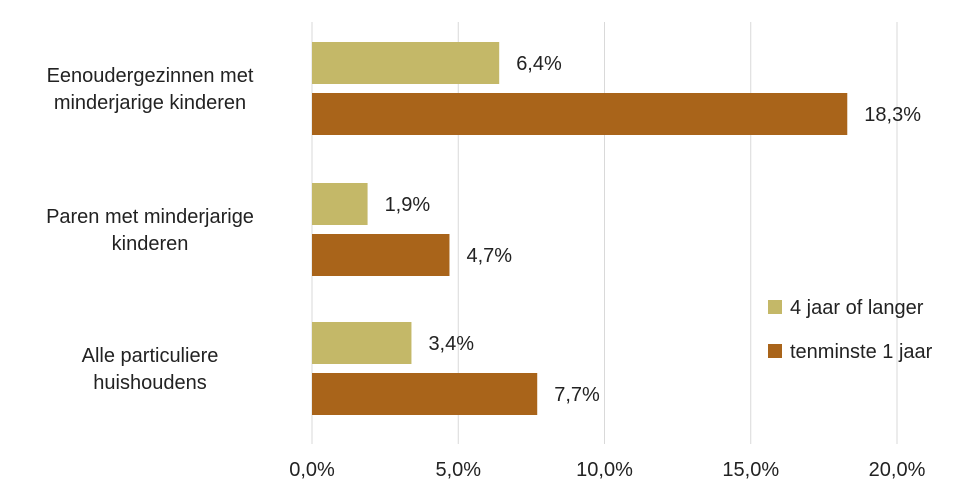 The image size is (978, 491). I want to click on data-label: 6,4%, so click(539, 64).